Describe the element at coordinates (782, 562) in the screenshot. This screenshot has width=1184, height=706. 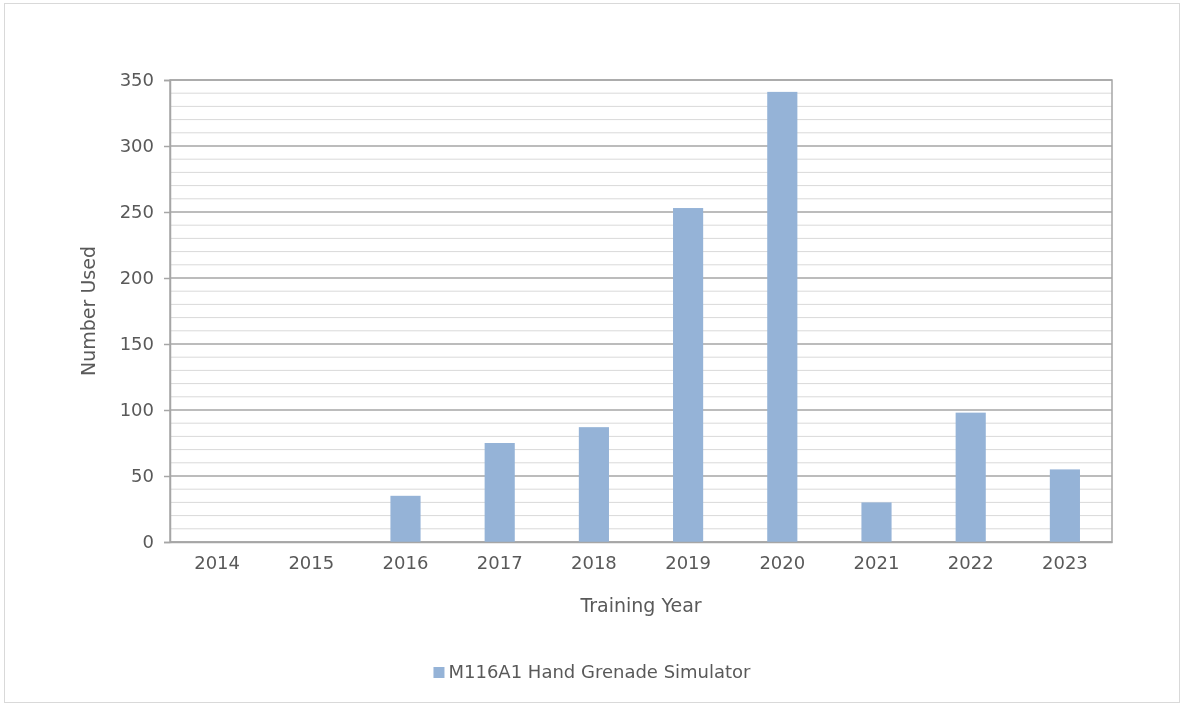
I see `x-tick-label: 2020` at that location.